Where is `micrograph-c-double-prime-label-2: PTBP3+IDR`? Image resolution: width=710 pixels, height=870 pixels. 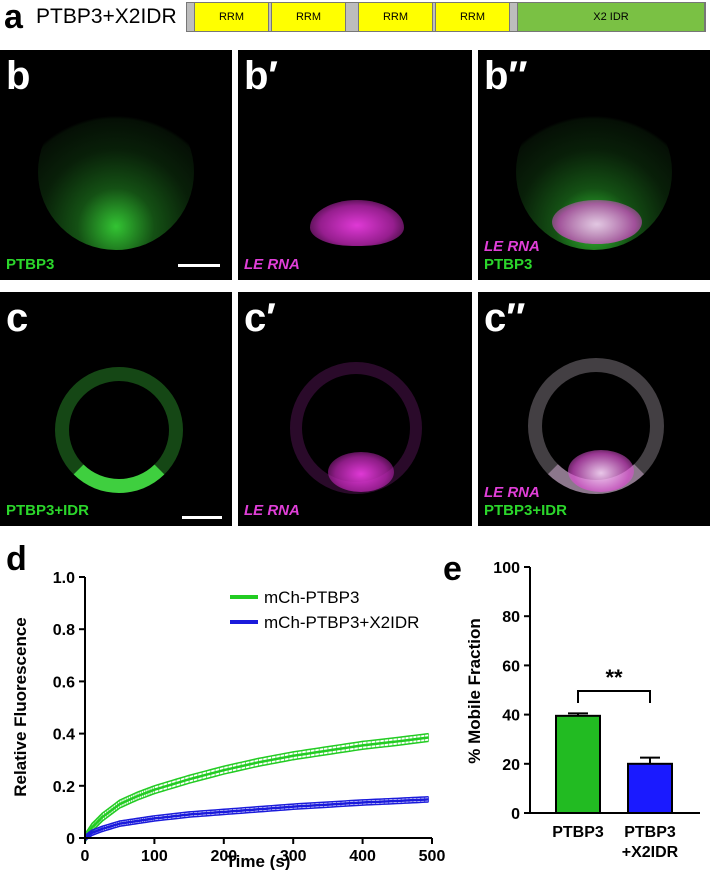
micrograph-c-double-prime-label-2: PTBP3+IDR is located at coordinates (525, 510).